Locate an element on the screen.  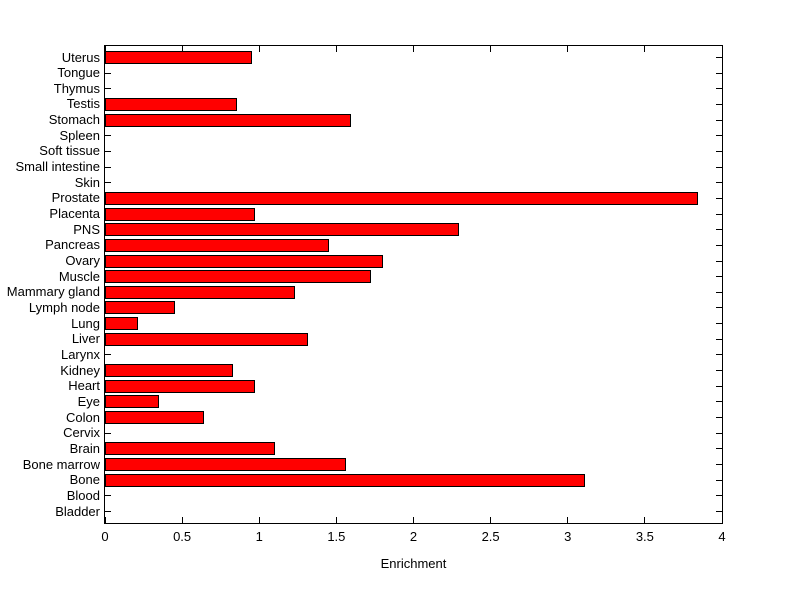
y-tick-label-thymus: Thymus is located at coordinates (76, 88).